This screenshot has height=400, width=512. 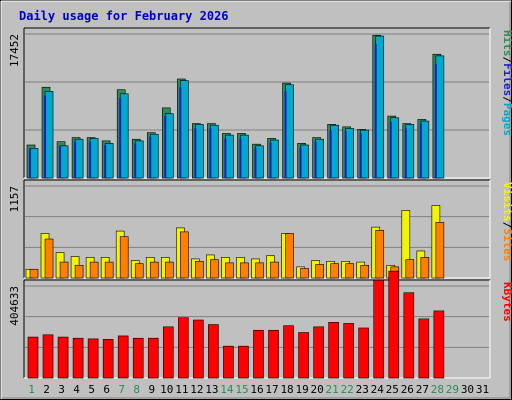 I want to click on legend-item: Pages, so click(x=506, y=119).